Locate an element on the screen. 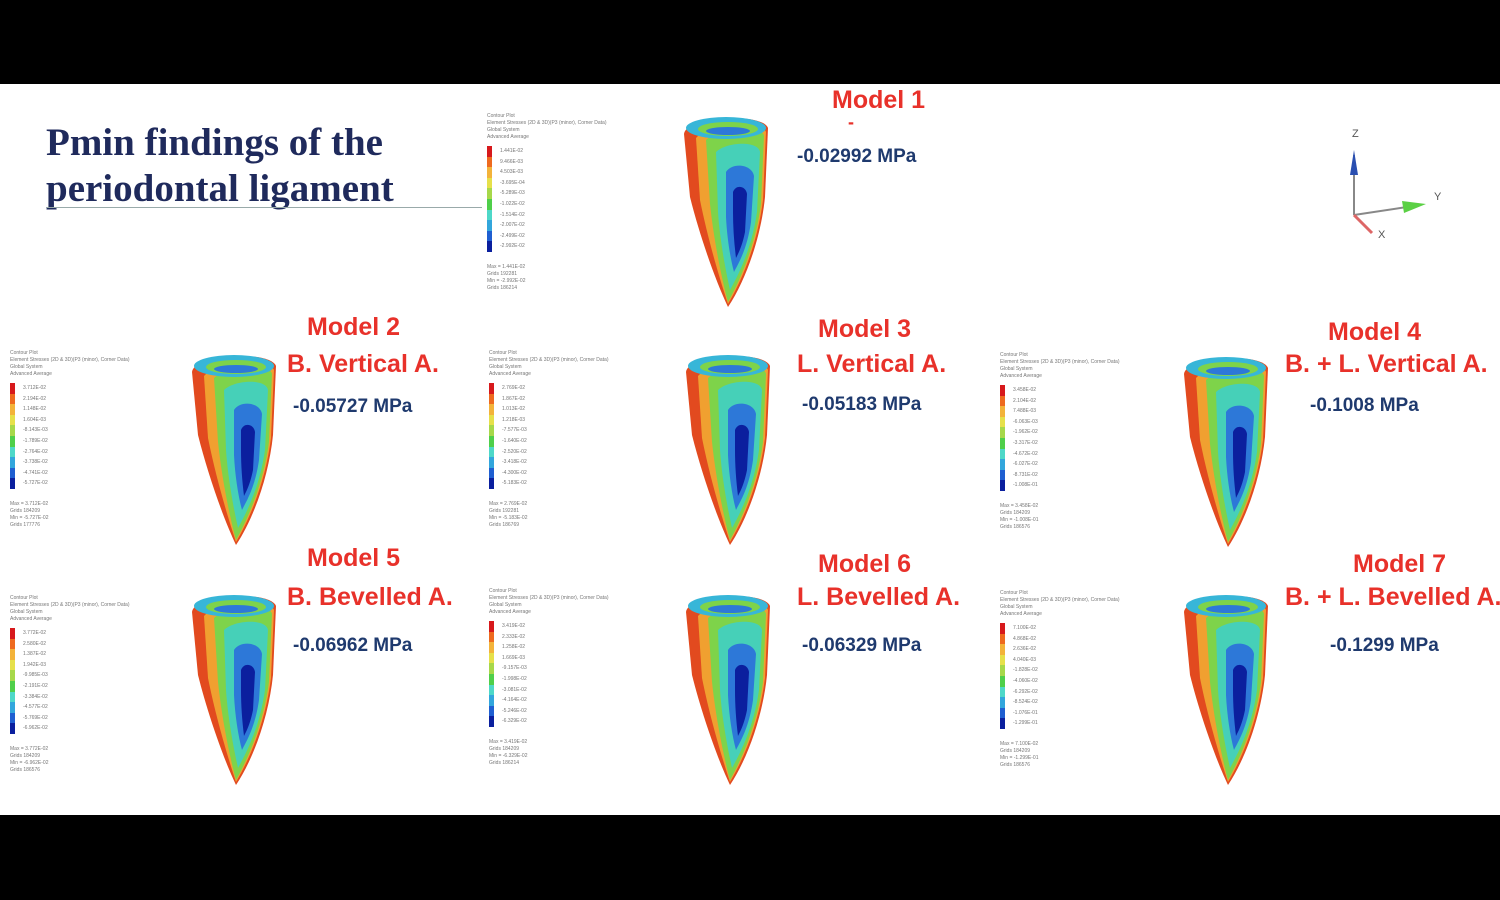 The height and width of the screenshot is (900, 1500). model-title: Model 2 is located at coordinates (354, 327).